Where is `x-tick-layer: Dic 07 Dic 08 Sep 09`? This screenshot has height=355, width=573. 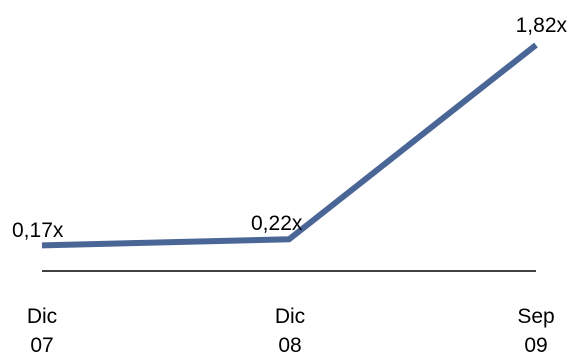
x-tick-layer: Dic 07 Dic 08 Sep 09 is located at coordinates (291, 330).